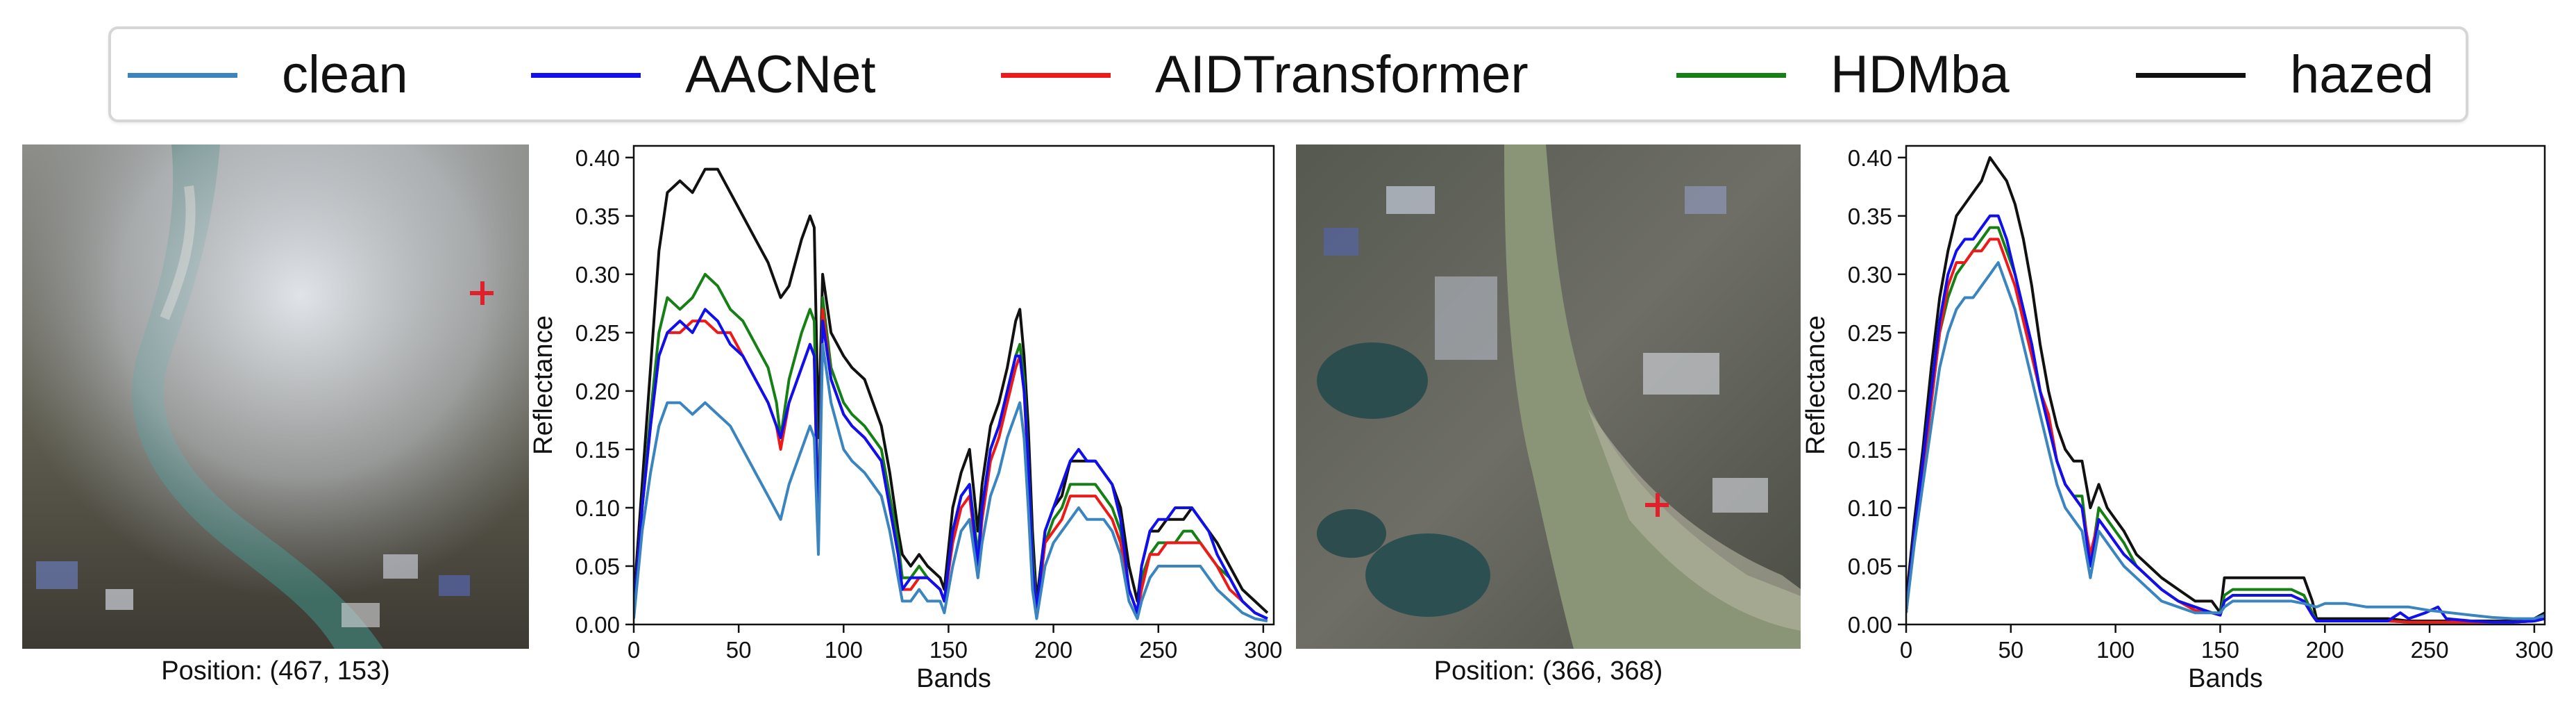 The image size is (2576, 712). I want to click on legend-item-hazed: hazed, so click(2285, 75).